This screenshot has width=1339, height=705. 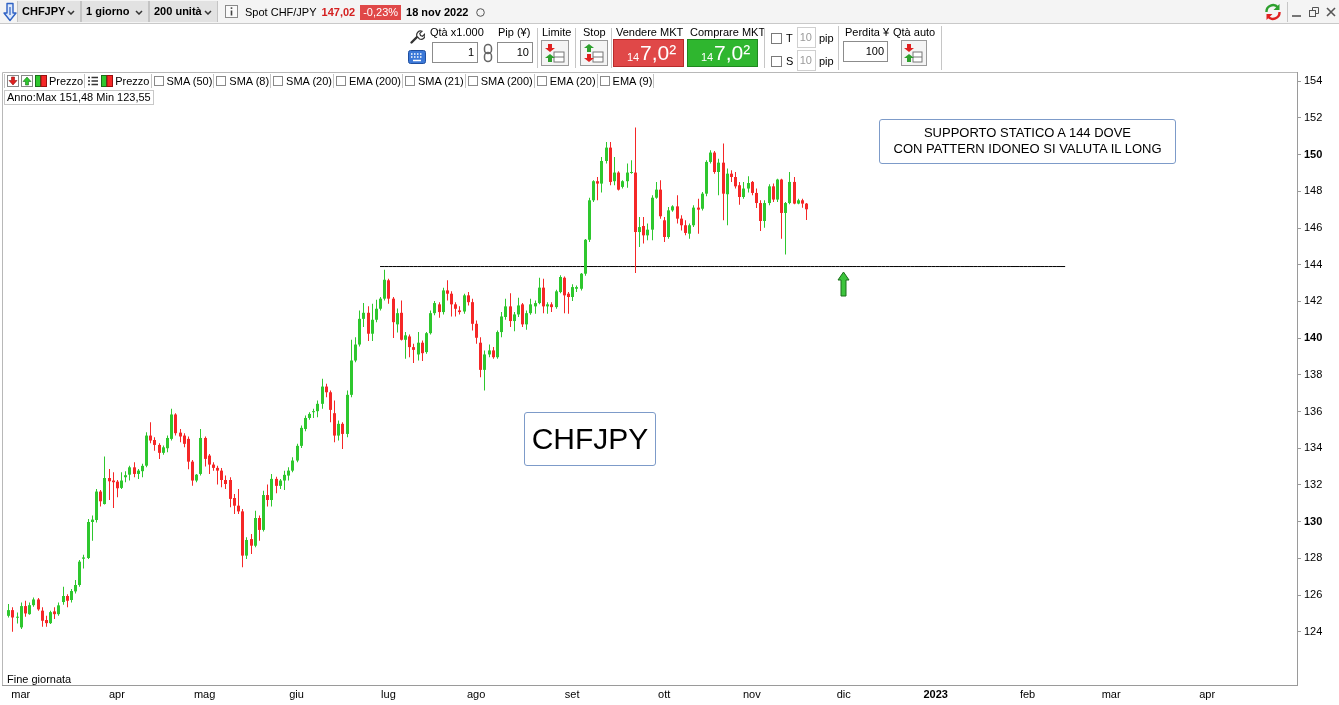 What do you see at coordinates (39, 679) in the screenshot?
I see `annotation: Fine giornata` at bounding box center [39, 679].